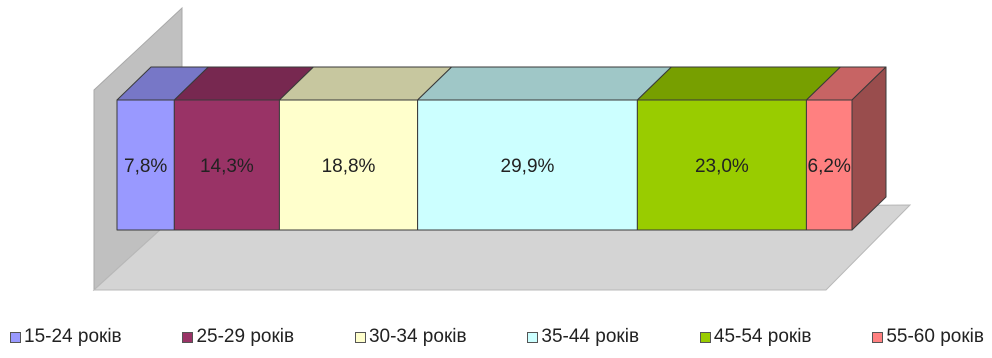 This screenshot has width=992, height=358. I want to click on data-label: 14,3%, so click(227, 166).